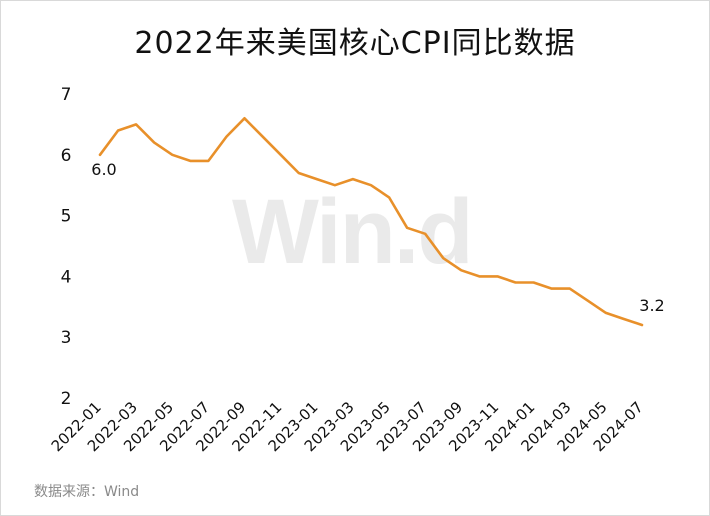  I want to click on y-axis: 2 3 4 5 6 7, so click(66, 247).